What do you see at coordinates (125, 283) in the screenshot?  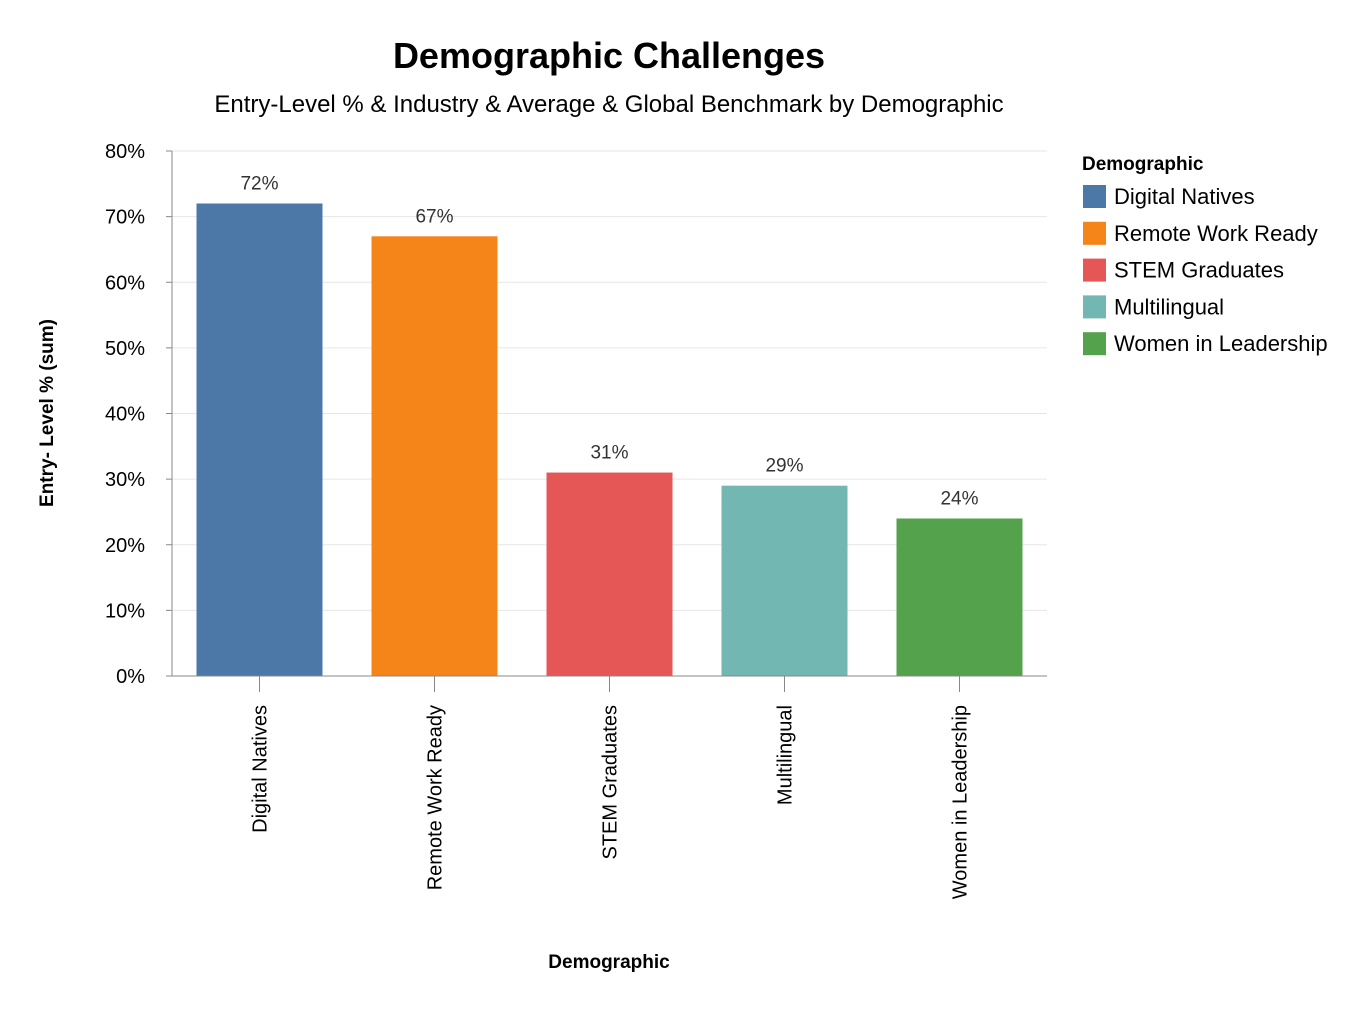 I see `y-tick-label: 60%` at bounding box center [125, 283].